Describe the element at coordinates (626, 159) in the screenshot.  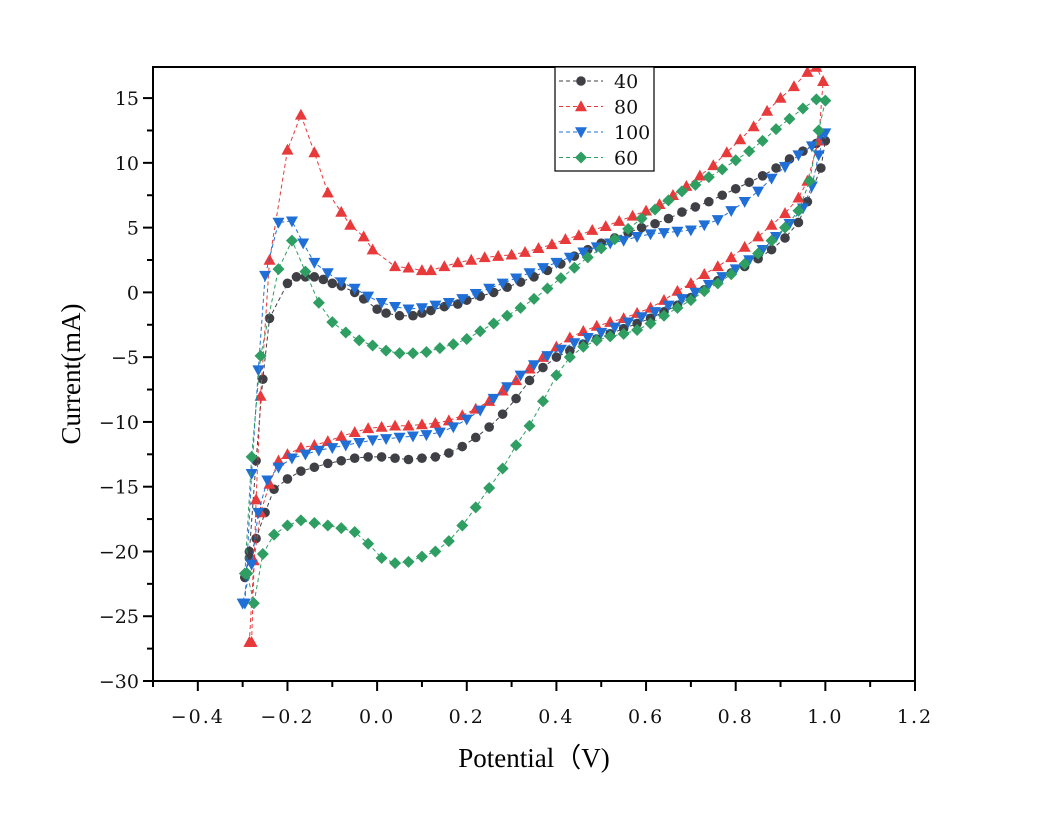
I see `legend-label: 60` at that location.